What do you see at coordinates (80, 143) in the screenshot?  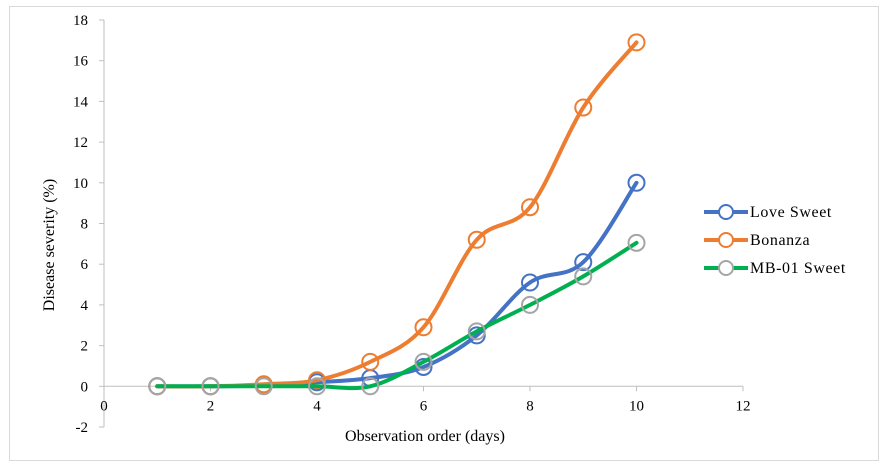 I see `y-tick-label: 12` at bounding box center [80, 143].